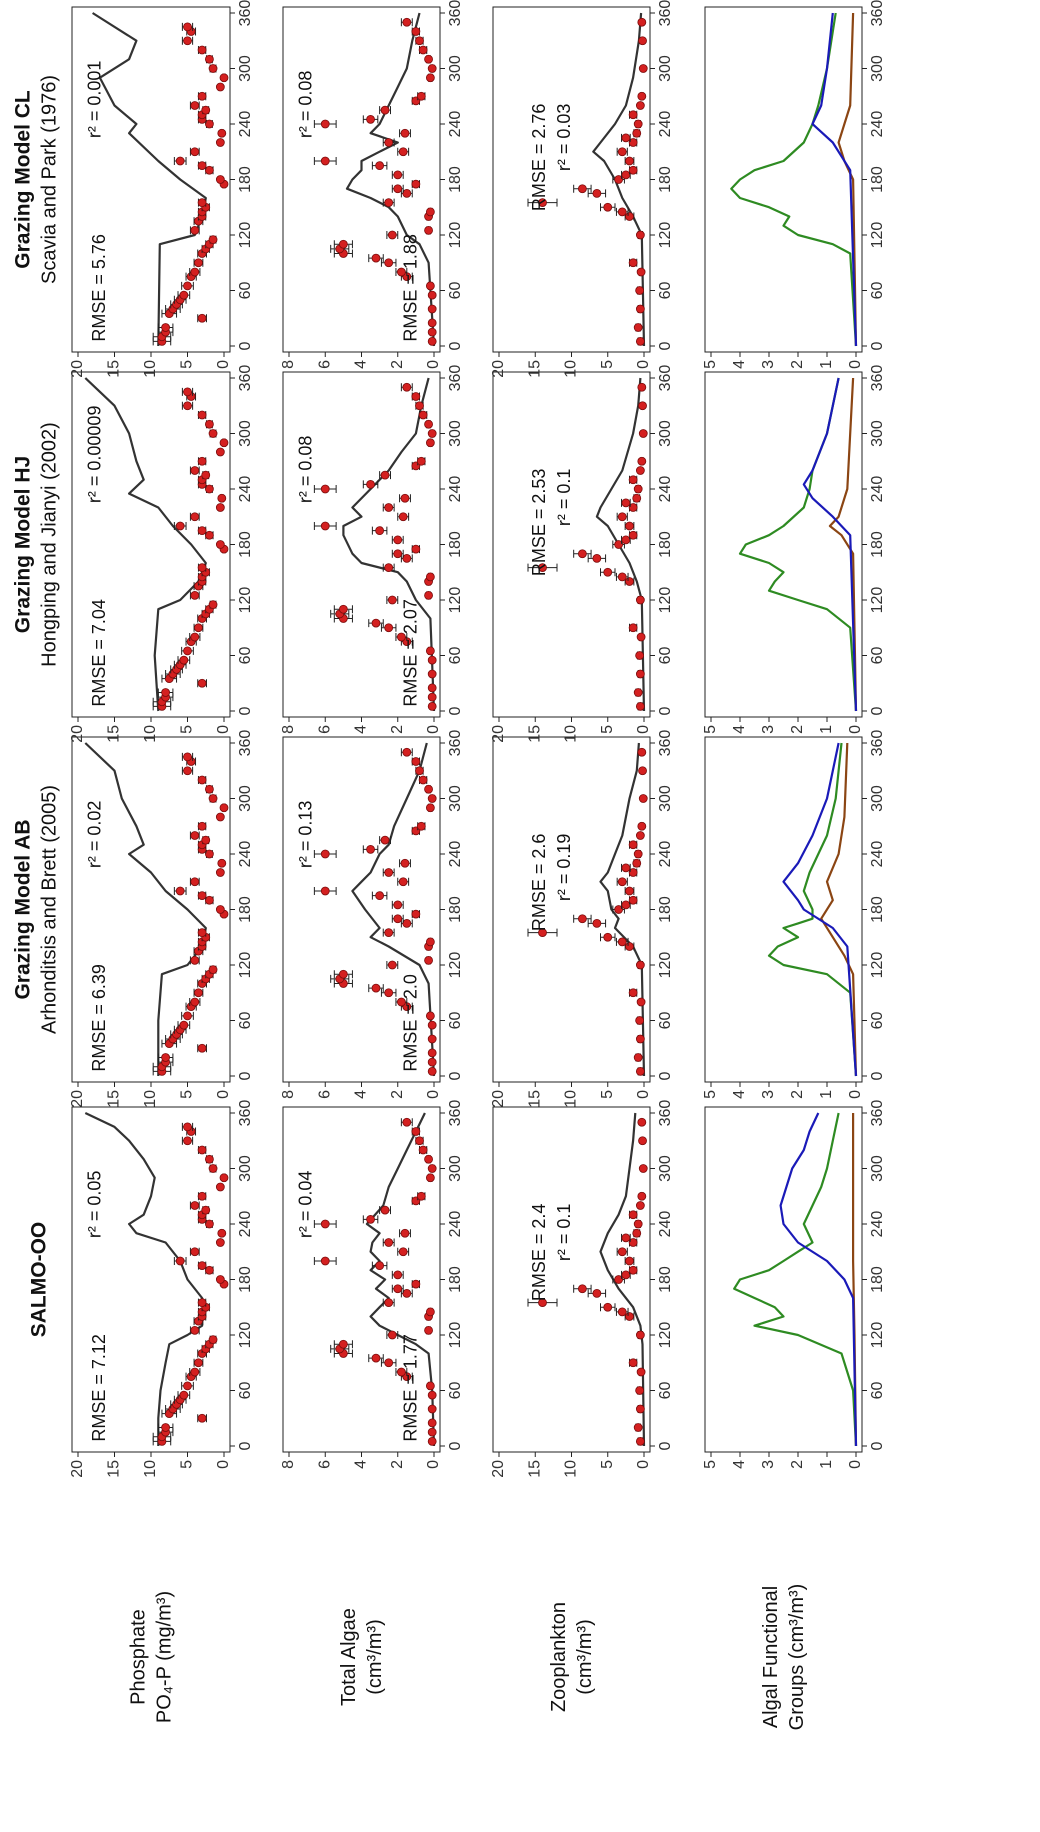 The height and width of the screenshot is (1832, 1040). What do you see at coordinates (710, 364) in the screenshot?
I see `y-tick-label: 5` at bounding box center [710, 364].